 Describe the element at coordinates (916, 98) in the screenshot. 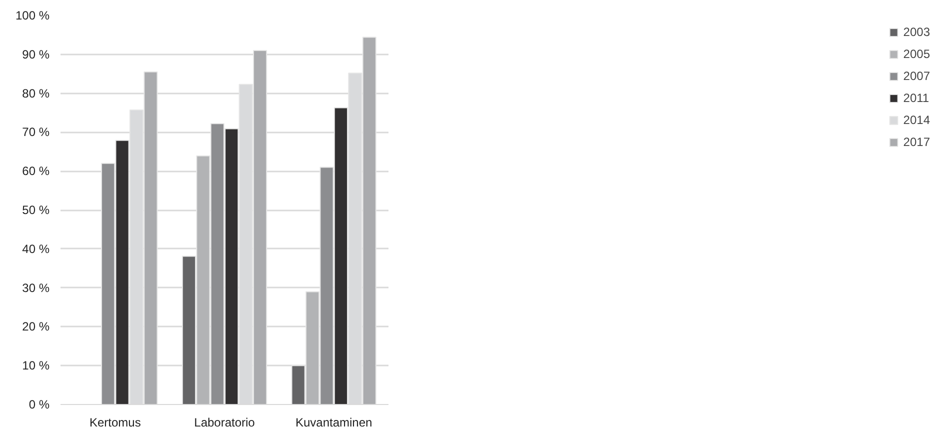

I see `legend-label: 2011` at that location.